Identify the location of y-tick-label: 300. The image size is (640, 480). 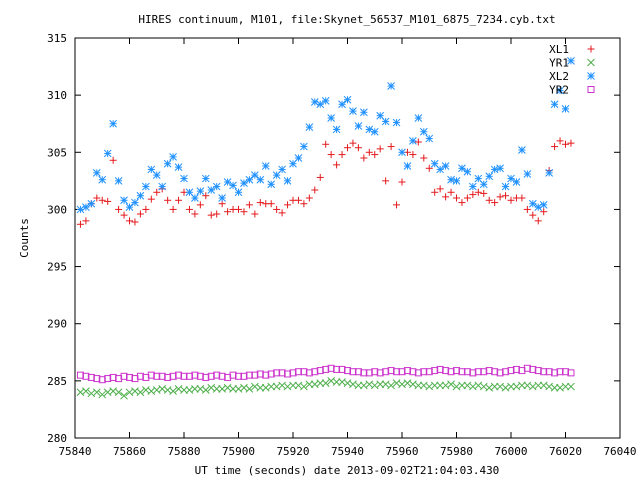
(57, 209).